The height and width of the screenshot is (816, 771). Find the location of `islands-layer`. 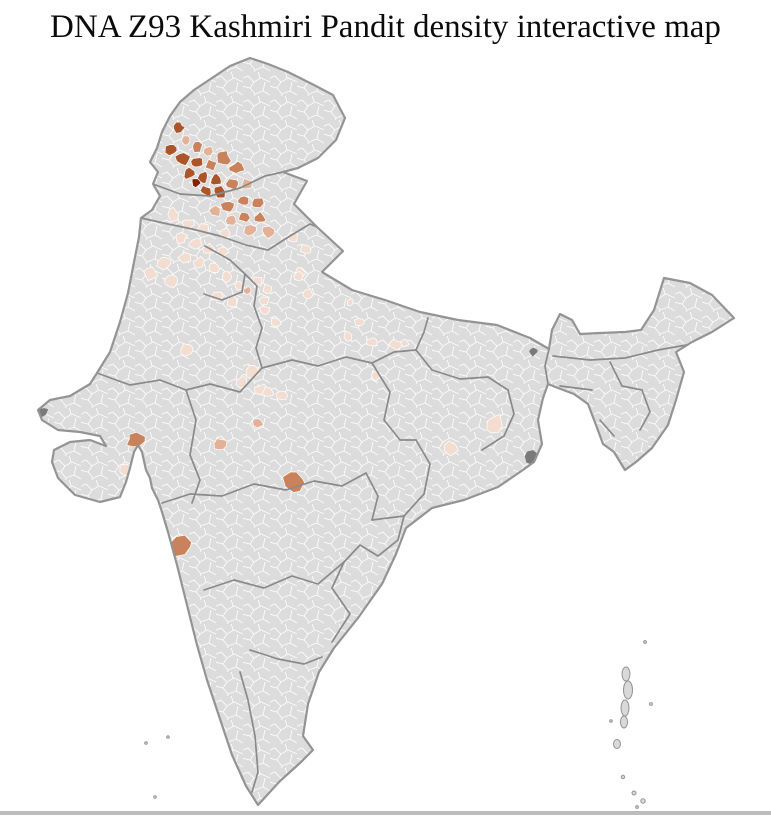

islands-layer is located at coordinates (398, 724).